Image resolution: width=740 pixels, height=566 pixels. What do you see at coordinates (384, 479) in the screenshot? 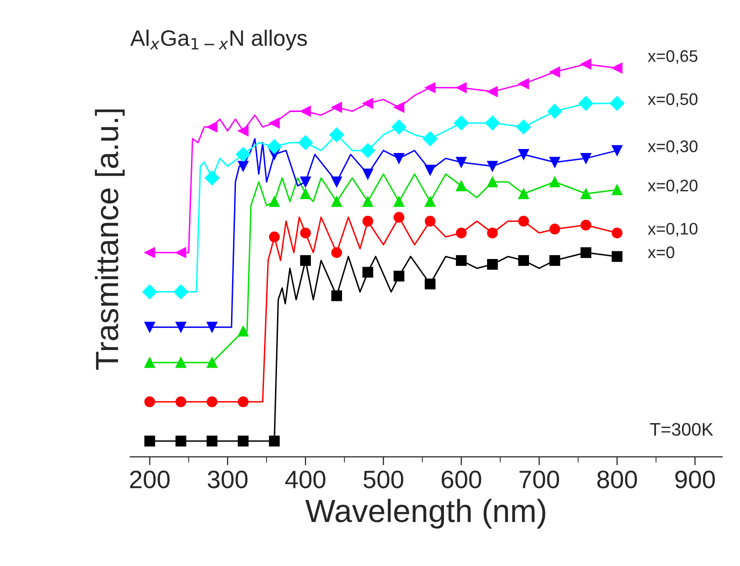
I see `x-tick-label: 500` at bounding box center [384, 479].